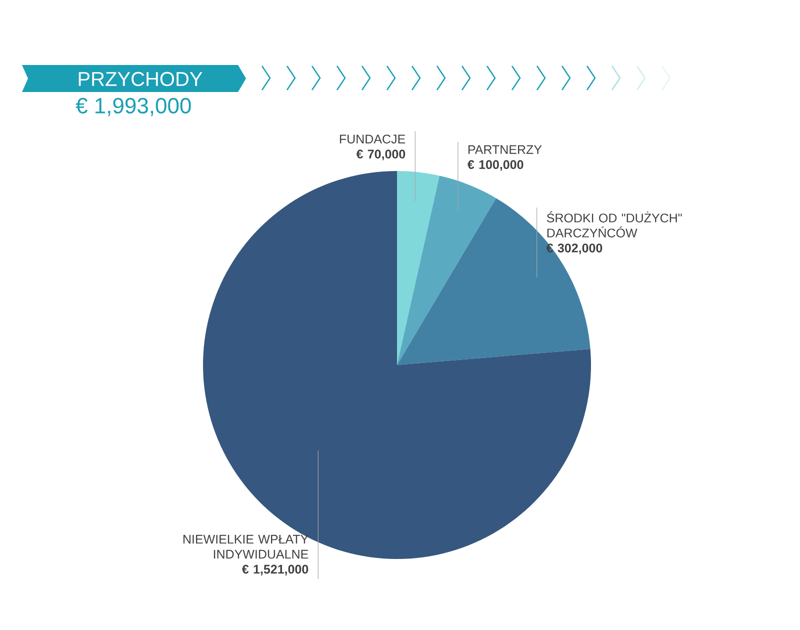 This screenshot has width=800, height=630. I want to click on data-label: € 302,000, so click(574, 249).